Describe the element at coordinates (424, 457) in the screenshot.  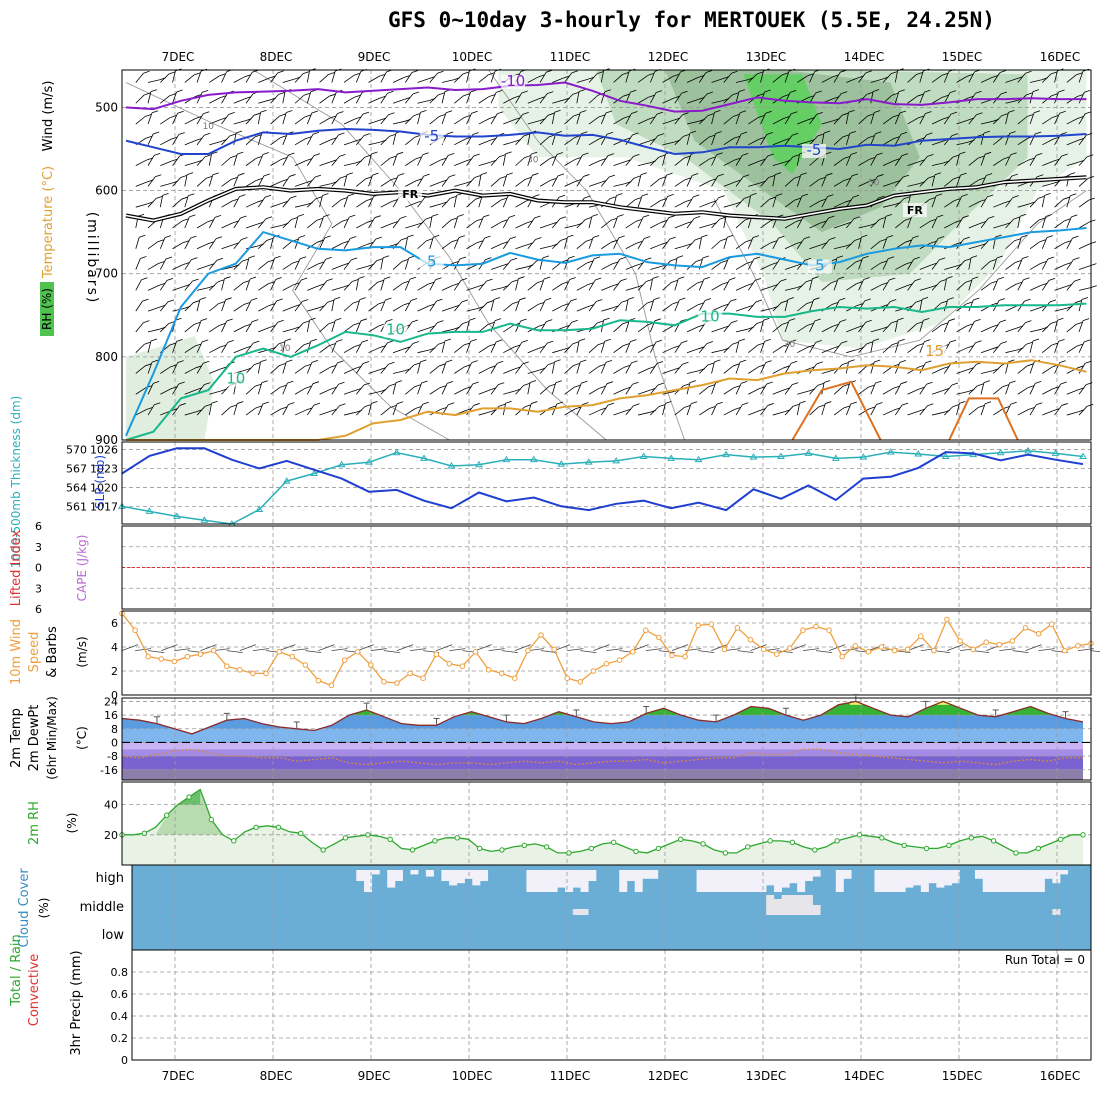
I see `thickness-marker` at that location.